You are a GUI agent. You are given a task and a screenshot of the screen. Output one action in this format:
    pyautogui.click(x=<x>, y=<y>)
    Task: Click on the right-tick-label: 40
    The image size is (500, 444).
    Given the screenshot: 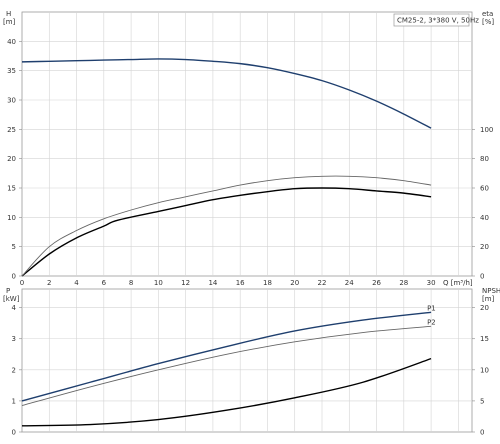 What is the action you would take?
    pyautogui.click(x=484, y=218)
    